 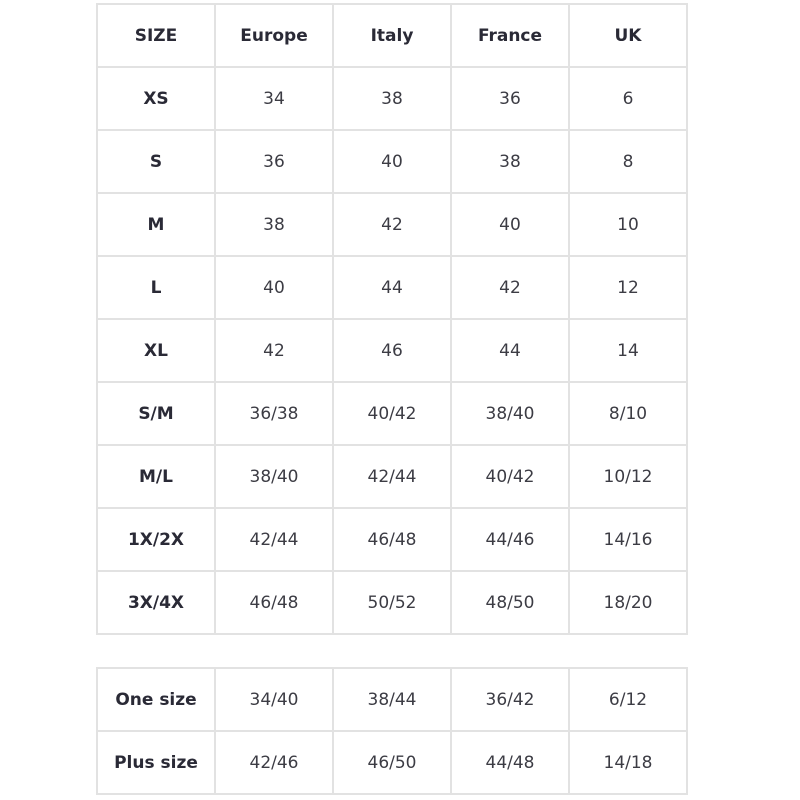 I want to click on table-cell: 14/18, so click(x=628, y=762).